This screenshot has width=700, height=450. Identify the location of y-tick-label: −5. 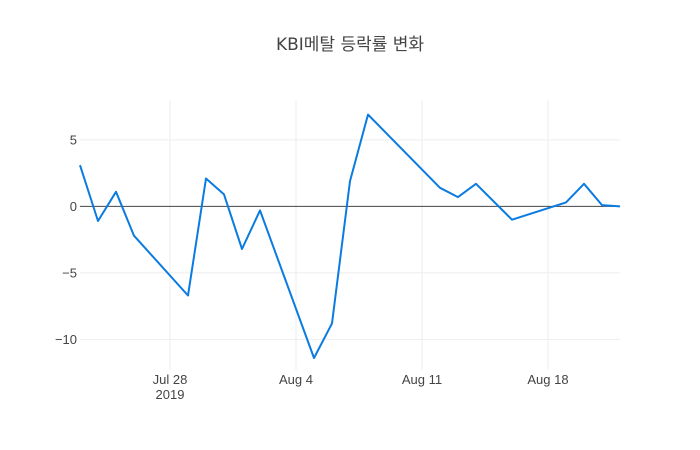
(69, 272).